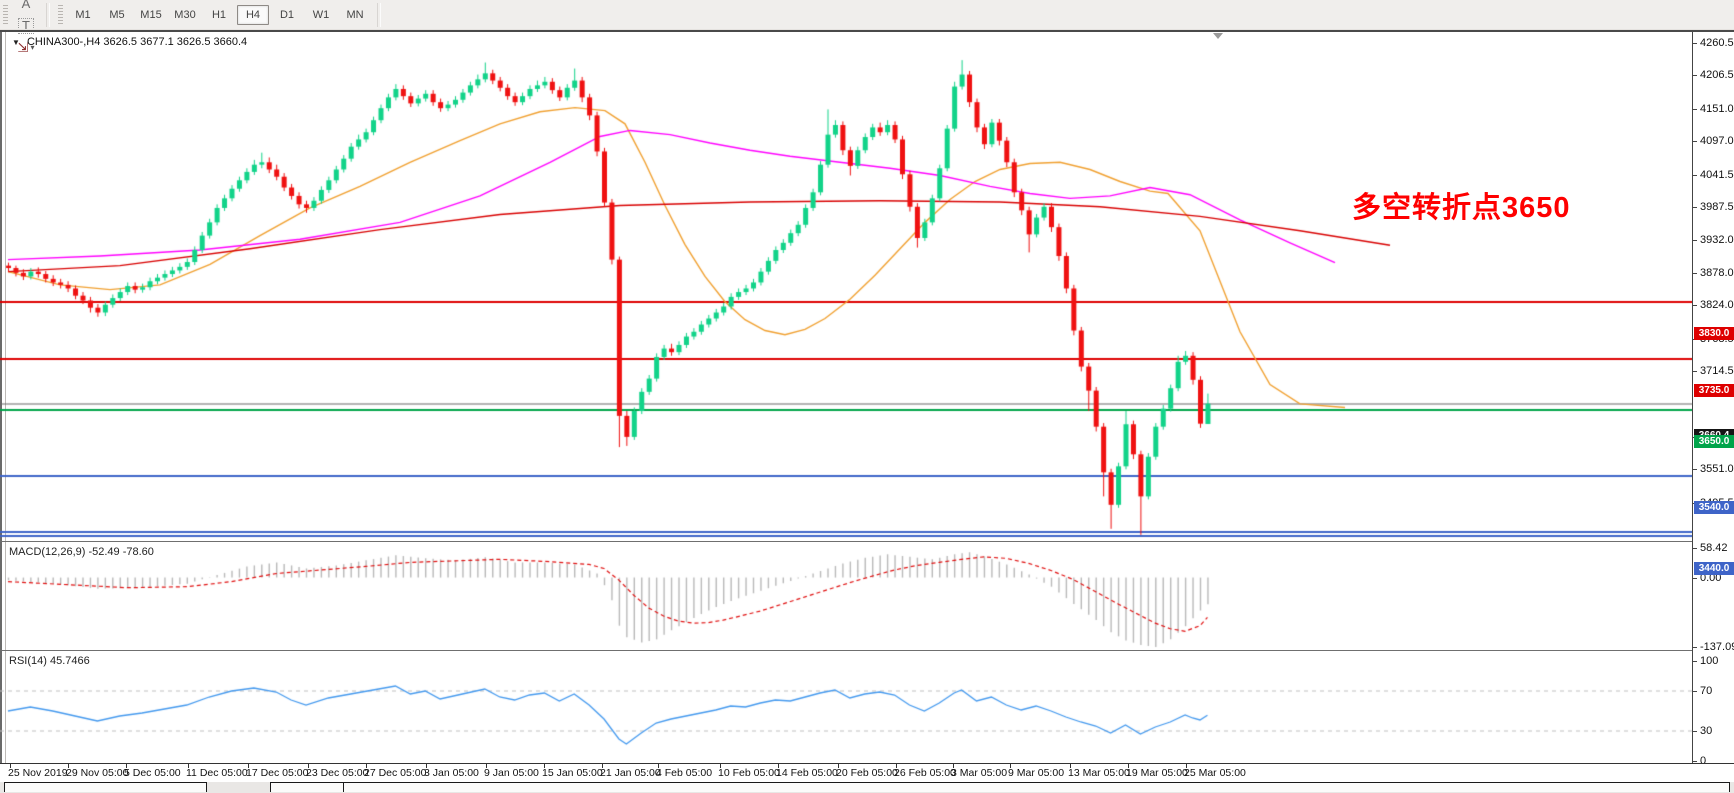 The width and height of the screenshot is (1734, 793). What do you see at coordinates (572, 773) in the screenshot?
I see `time-label: 15 Jan 05:00` at bounding box center [572, 773].